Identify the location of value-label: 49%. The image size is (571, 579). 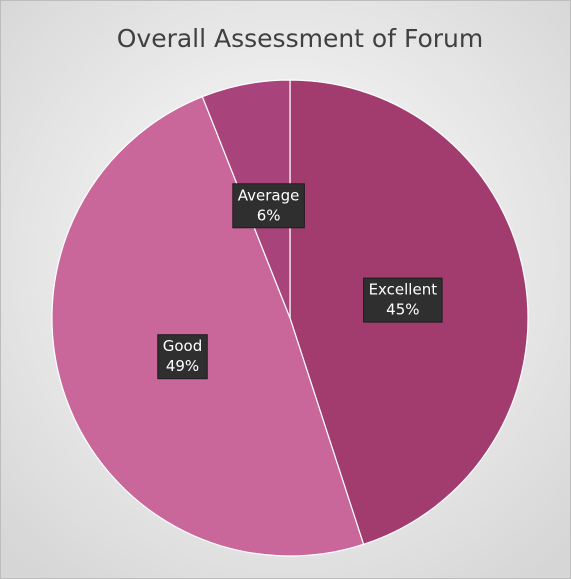
(182, 366).